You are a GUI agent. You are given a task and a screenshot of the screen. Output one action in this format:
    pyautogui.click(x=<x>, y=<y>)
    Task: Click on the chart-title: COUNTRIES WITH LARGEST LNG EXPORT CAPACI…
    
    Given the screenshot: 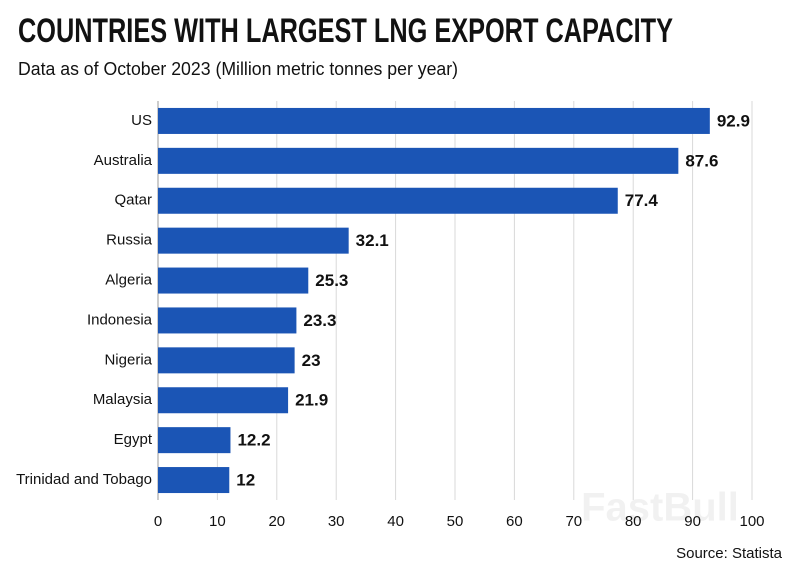 What is the action you would take?
    pyautogui.click(x=345, y=31)
    